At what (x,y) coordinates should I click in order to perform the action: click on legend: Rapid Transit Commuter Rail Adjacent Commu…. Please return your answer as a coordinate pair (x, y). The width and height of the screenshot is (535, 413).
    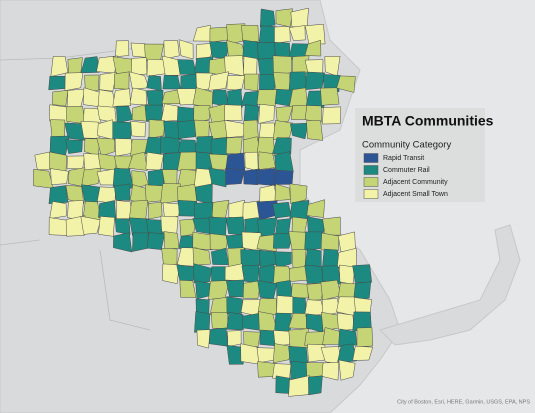
    Looking at the image, I should click on (405, 176).